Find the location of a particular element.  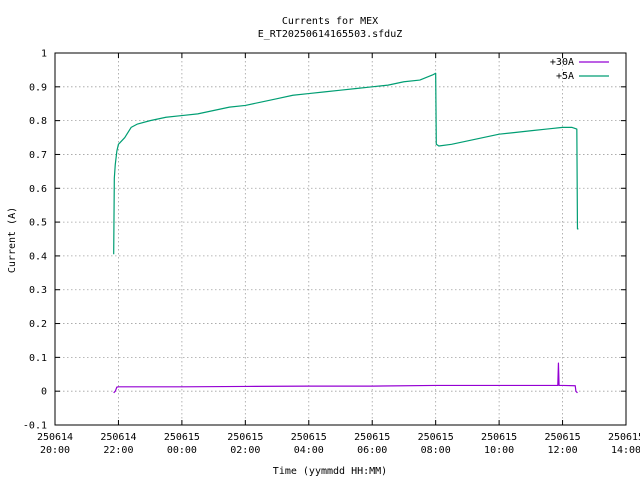

x-tick-time-label: 14:00 is located at coordinates (625, 450).